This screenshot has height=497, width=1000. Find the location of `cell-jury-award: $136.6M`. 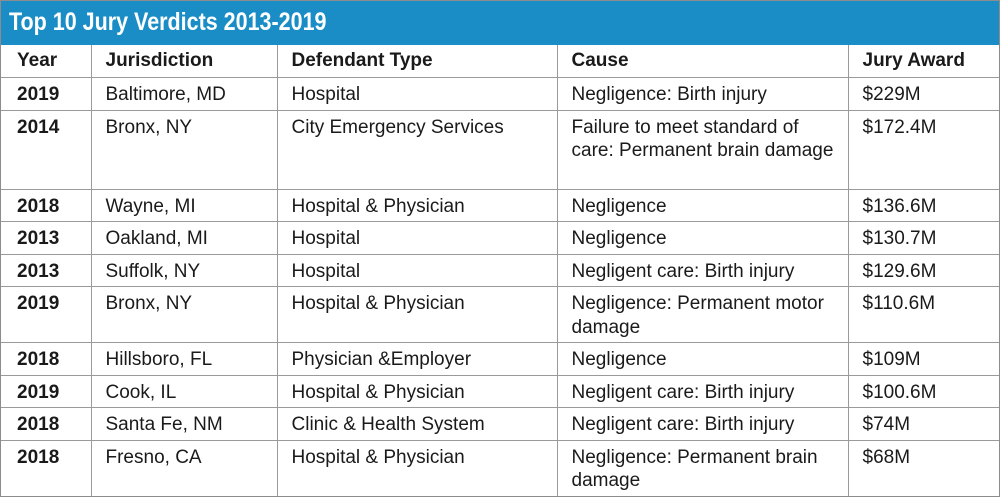

cell-jury-award: $136.6M is located at coordinates (923, 205).